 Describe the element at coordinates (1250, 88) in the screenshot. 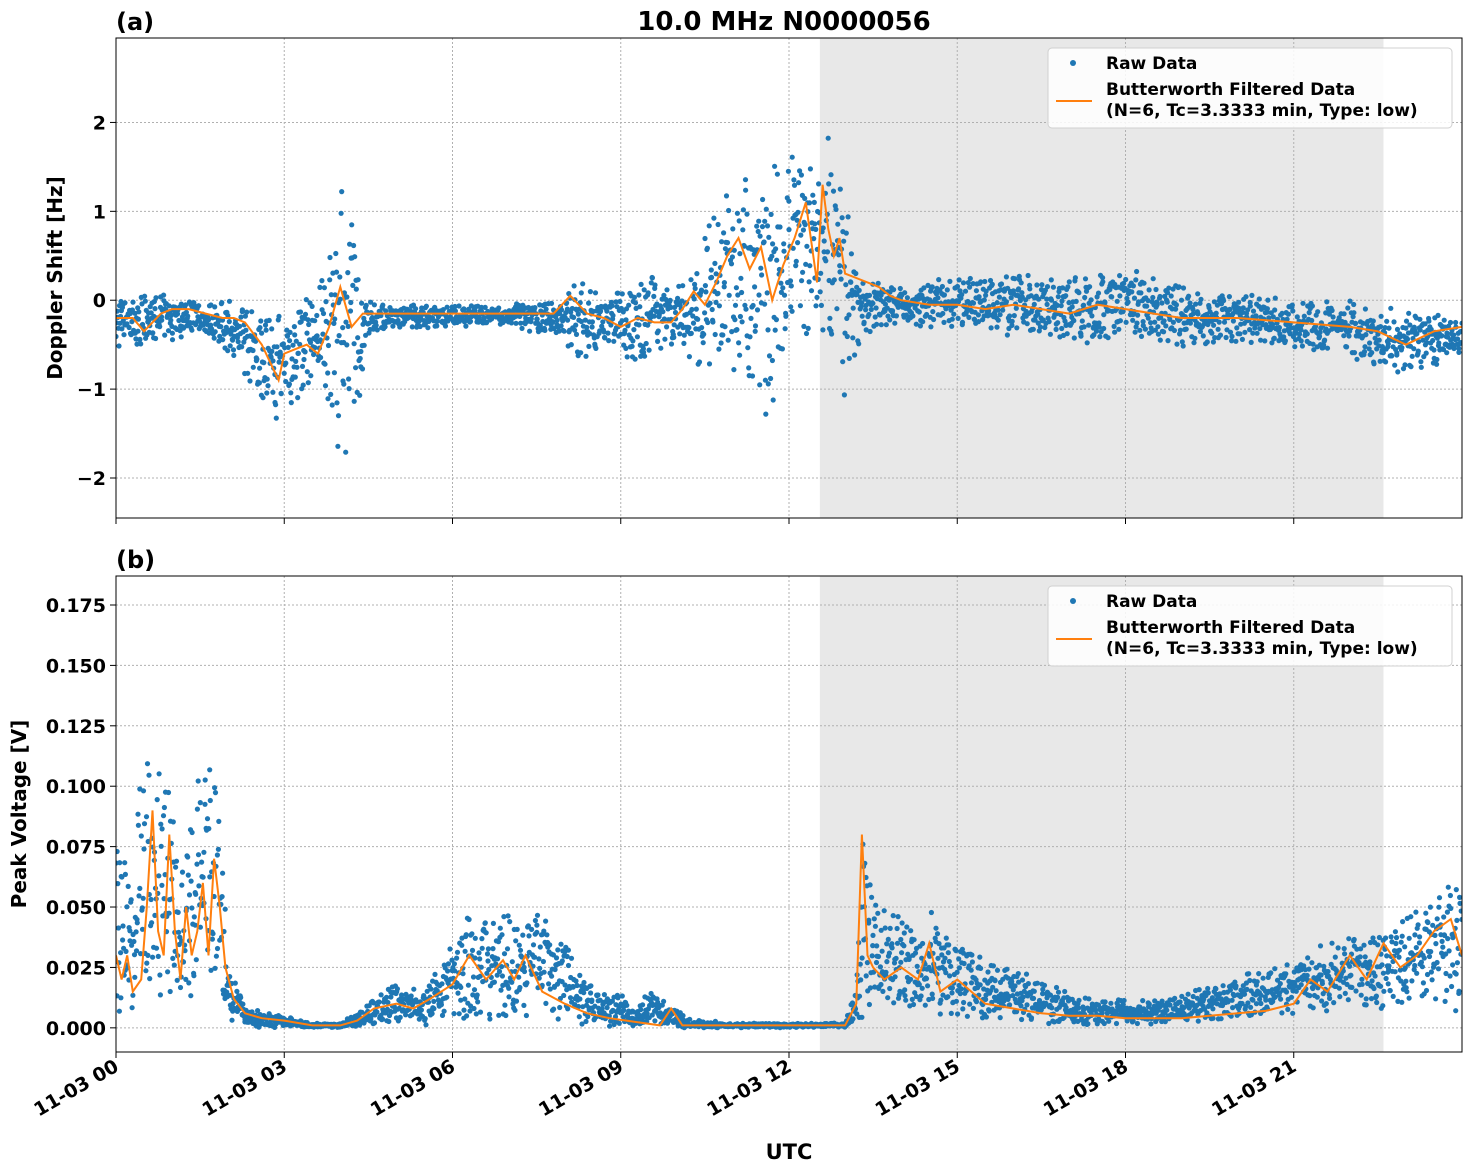

I see `legend-box` at that location.